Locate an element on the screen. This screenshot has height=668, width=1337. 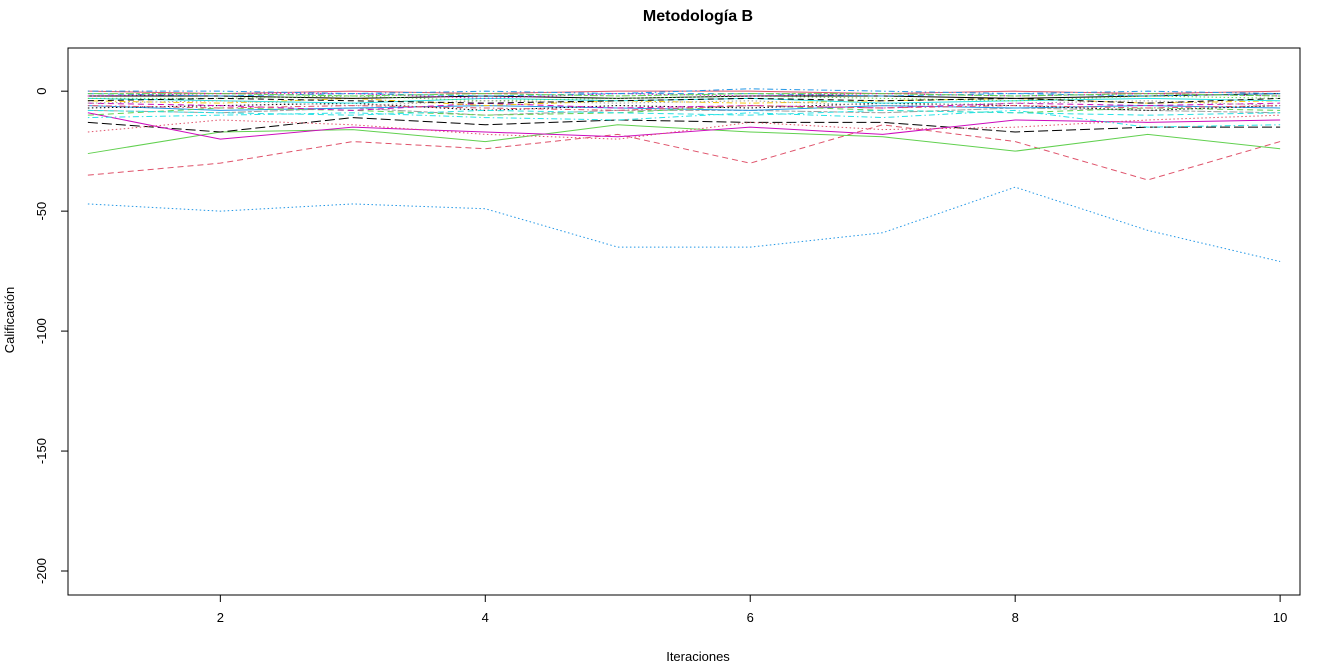
y-tick-label: -50 is located at coordinates (41, 211).